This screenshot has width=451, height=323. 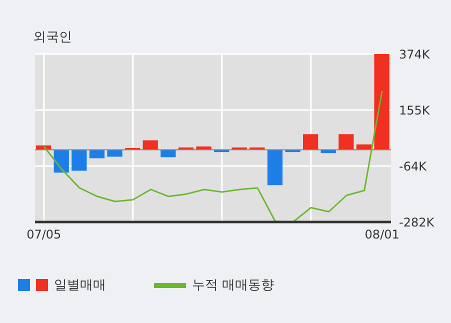 I want to click on legend-label: 누적 매매동향, so click(x=233, y=285).